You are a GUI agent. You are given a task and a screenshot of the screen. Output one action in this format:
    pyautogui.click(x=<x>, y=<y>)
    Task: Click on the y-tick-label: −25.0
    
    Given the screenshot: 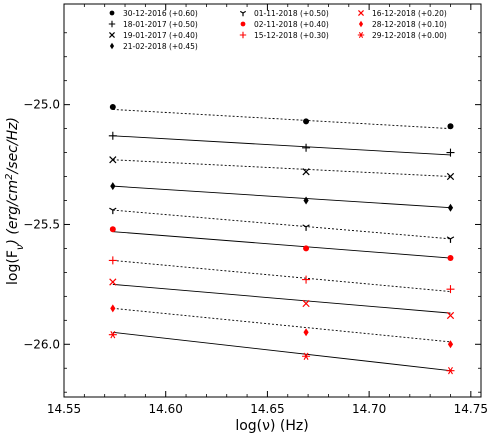 What is the action you would take?
    pyautogui.click(x=41, y=105)
    